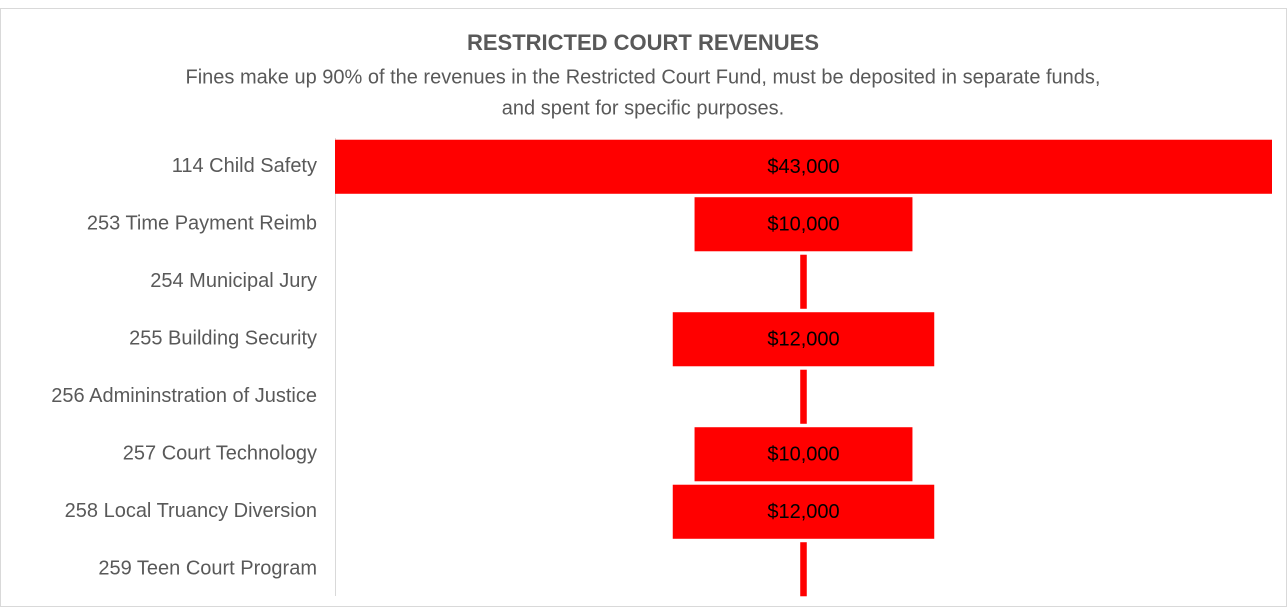  Describe the element at coordinates (202, 224) in the screenshot. I see `category-label: 253 Time Payment Reimb` at that location.